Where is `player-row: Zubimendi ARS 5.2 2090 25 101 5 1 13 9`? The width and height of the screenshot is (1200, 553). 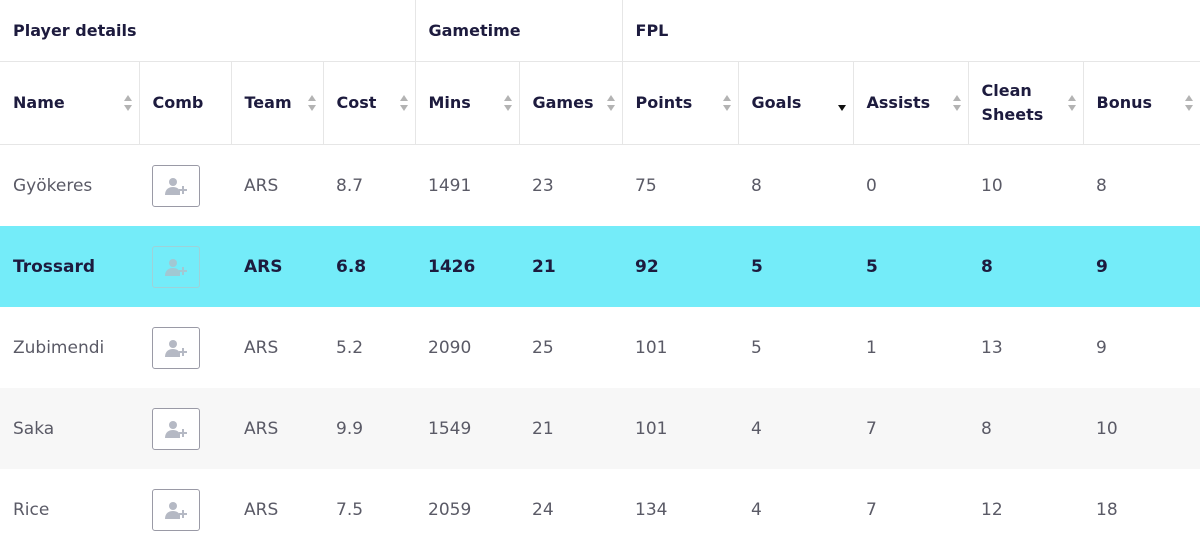
player-row: Zubimendi ARS 5.2 2090 25 101 5 1 13 9 is located at coordinates (600, 347).